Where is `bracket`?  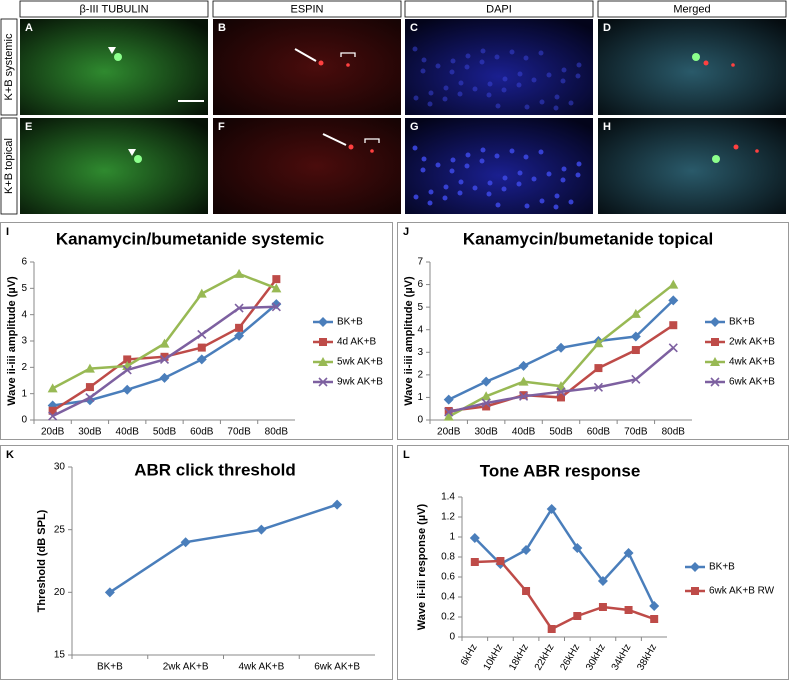 bracket is located at coordinates (372, 140).